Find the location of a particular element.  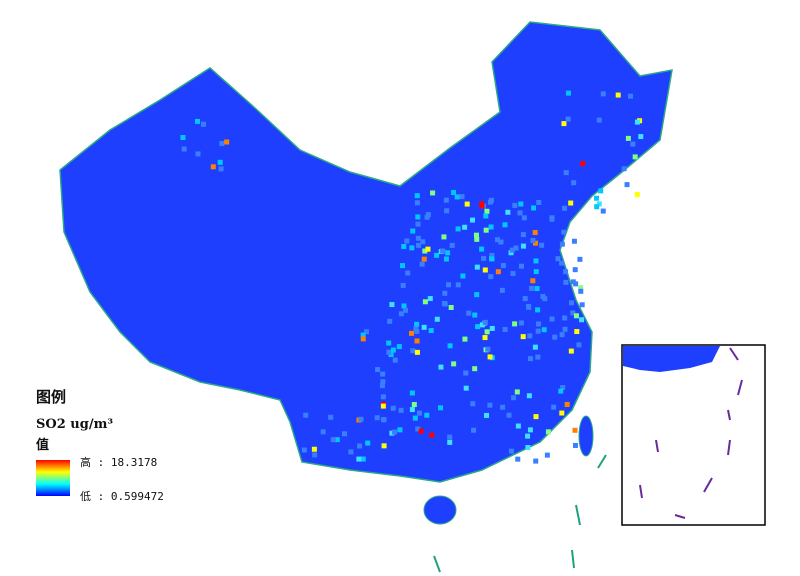

legend-layer-name: SO2 ug/m³ is located at coordinates (75, 424).